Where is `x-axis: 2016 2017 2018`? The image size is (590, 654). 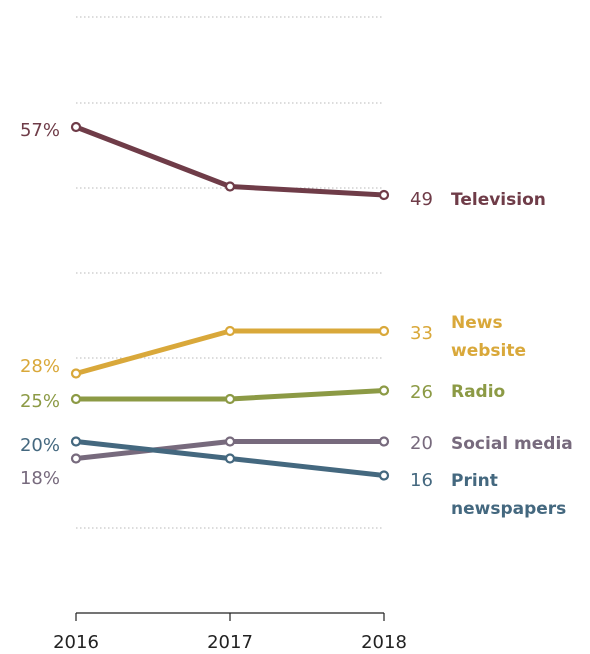 x-axis: 2016 2017 2018 is located at coordinates (230, 632).